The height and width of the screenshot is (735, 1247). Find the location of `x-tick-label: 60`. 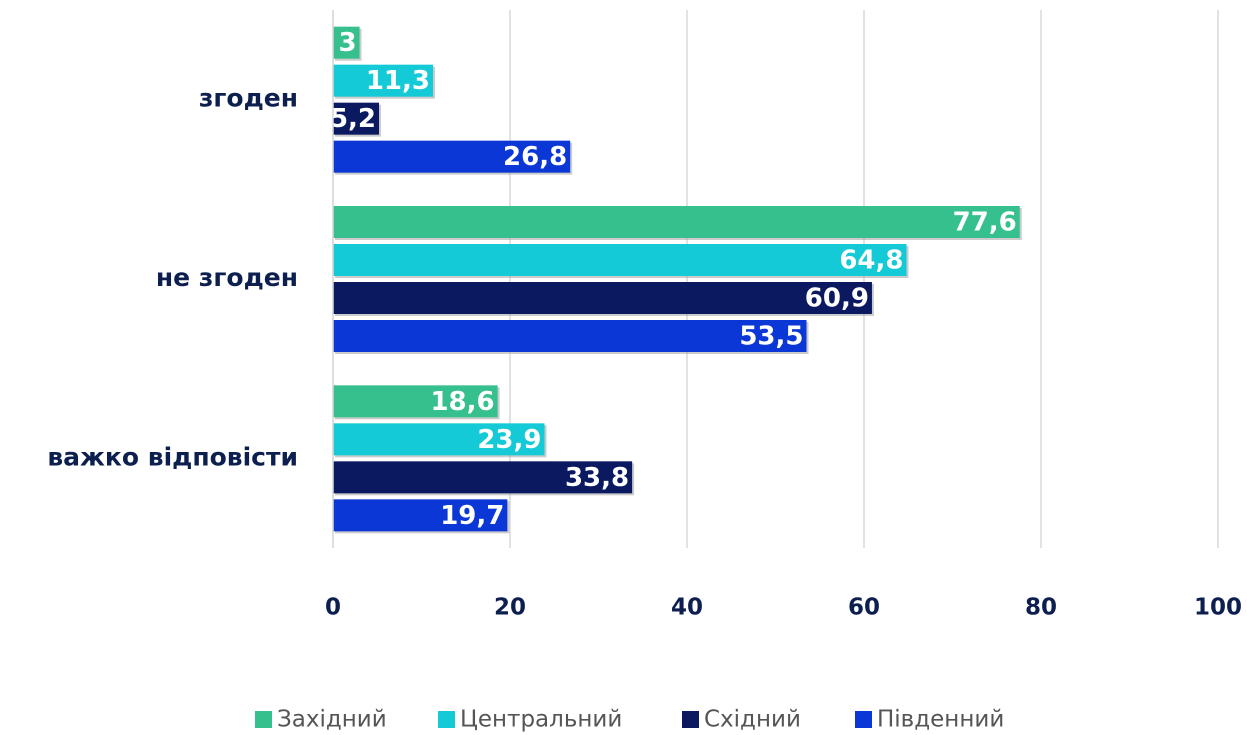

x-tick-label: 60 is located at coordinates (864, 608).